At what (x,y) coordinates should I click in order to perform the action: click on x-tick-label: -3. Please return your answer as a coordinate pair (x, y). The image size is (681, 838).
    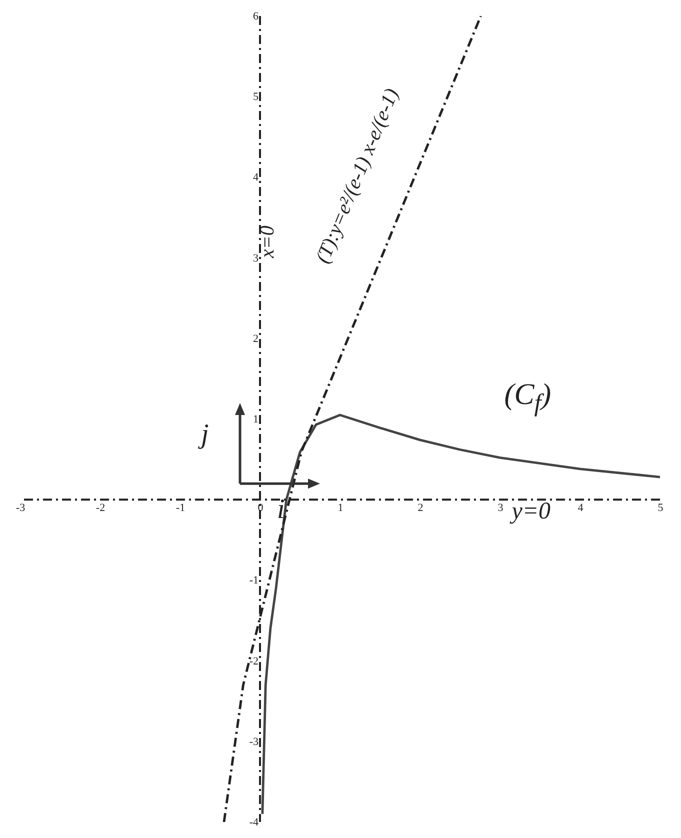
    Looking at the image, I should click on (21, 508).